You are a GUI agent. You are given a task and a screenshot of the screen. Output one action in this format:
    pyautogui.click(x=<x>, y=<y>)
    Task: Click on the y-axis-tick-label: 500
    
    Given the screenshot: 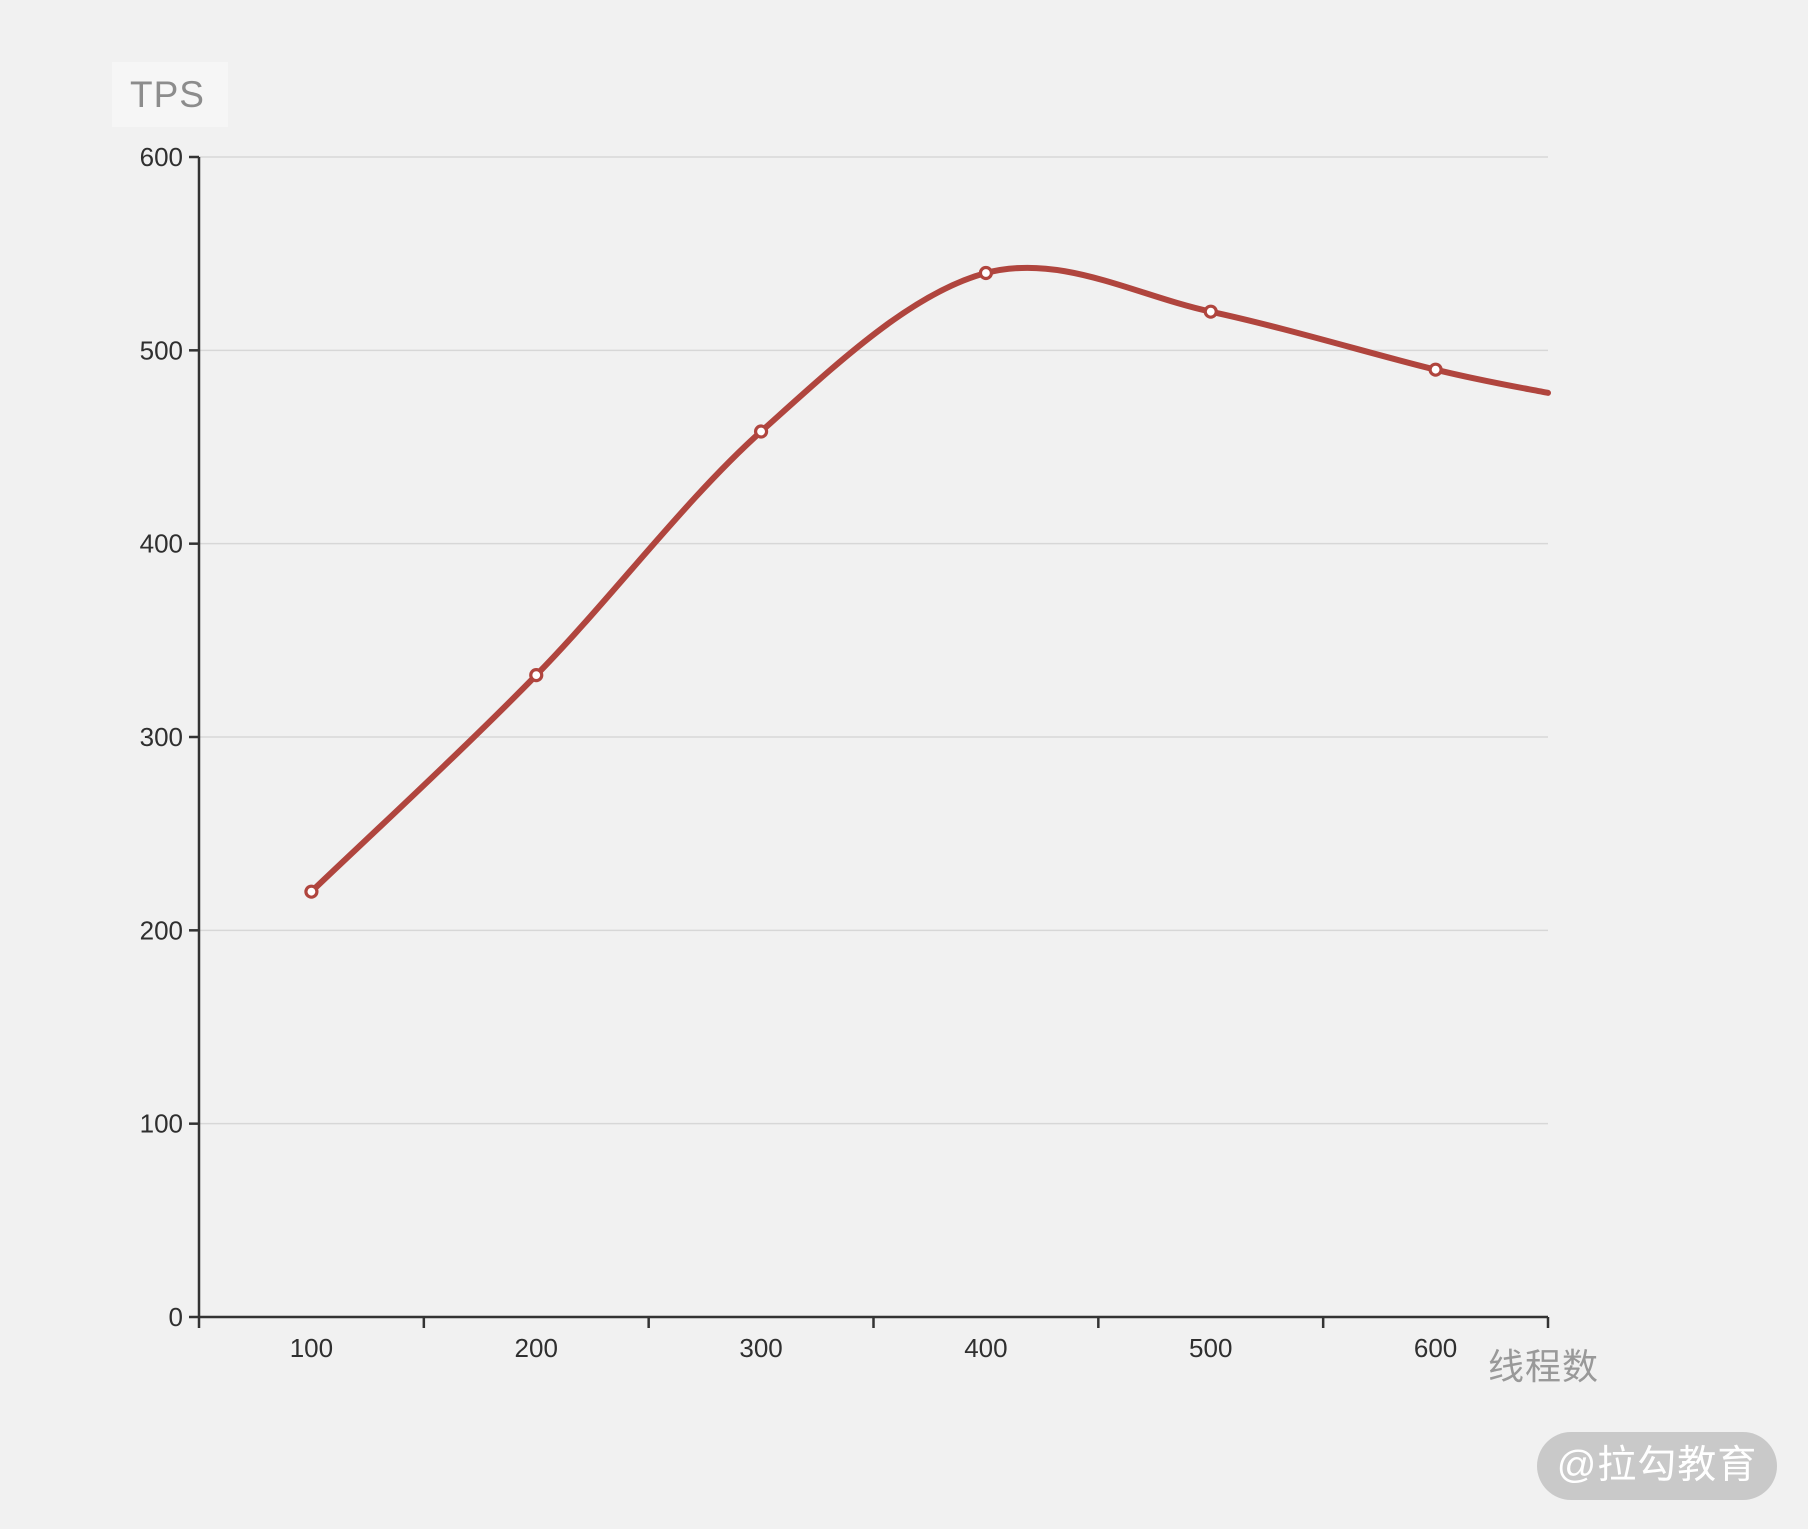 What is the action you would take?
    pyautogui.click(x=161, y=350)
    